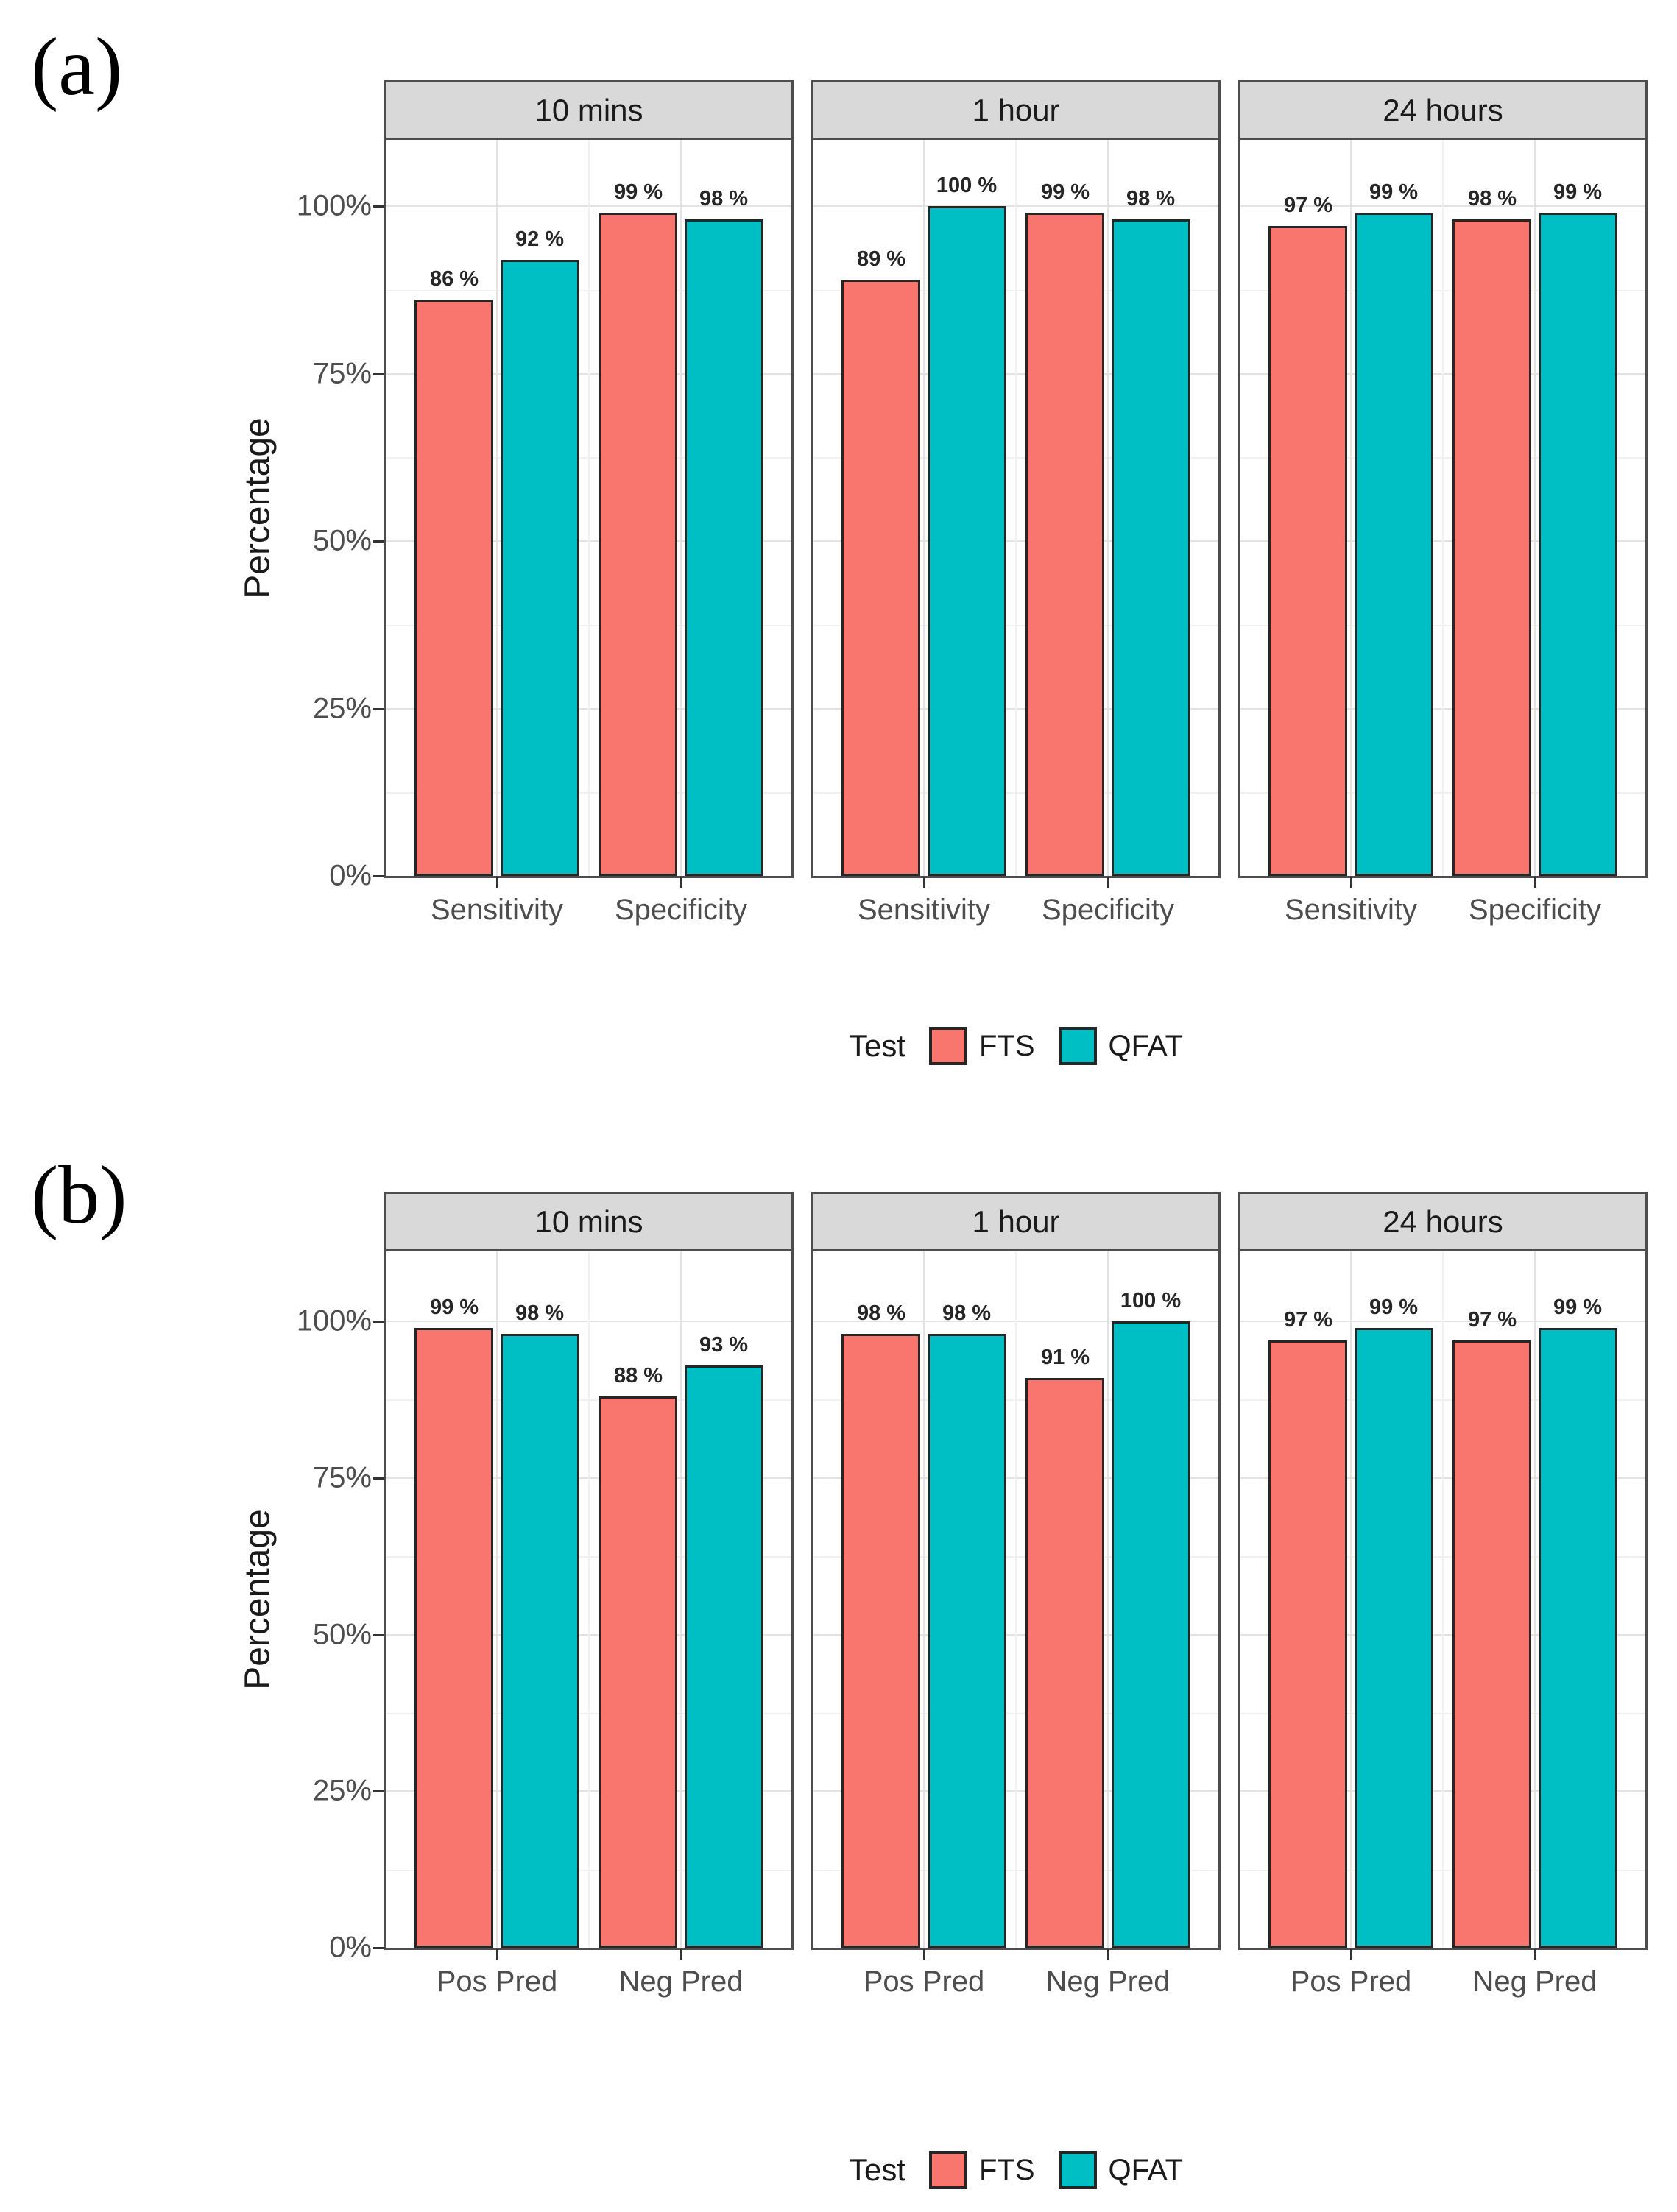 The image size is (1677, 2212). I want to click on facet-title: 1 hour, so click(1016, 109).